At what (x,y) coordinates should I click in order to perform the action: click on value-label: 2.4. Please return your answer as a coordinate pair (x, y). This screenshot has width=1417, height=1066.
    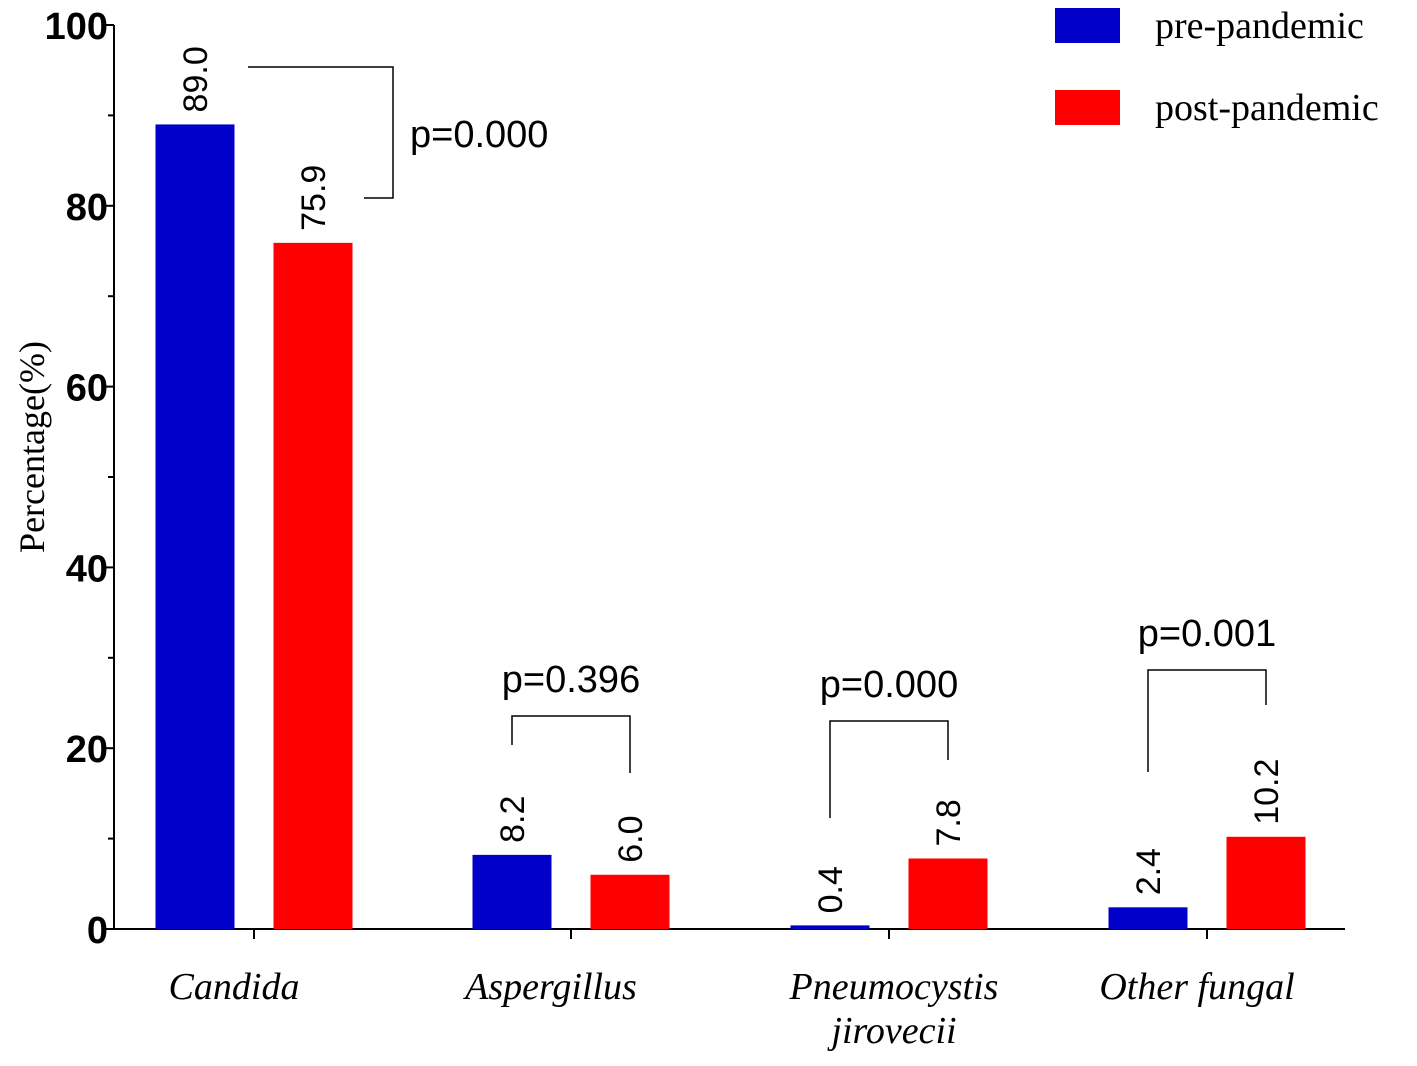
    Looking at the image, I should click on (1149, 871).